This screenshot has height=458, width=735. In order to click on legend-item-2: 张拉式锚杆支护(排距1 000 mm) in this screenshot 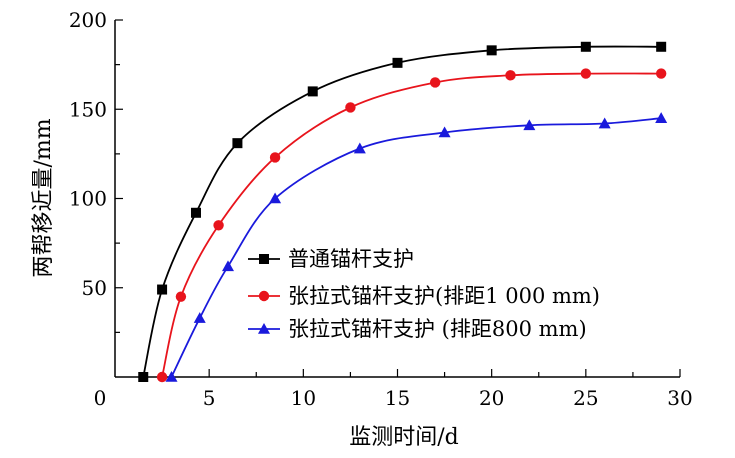, I will do `click(424, 296)`.